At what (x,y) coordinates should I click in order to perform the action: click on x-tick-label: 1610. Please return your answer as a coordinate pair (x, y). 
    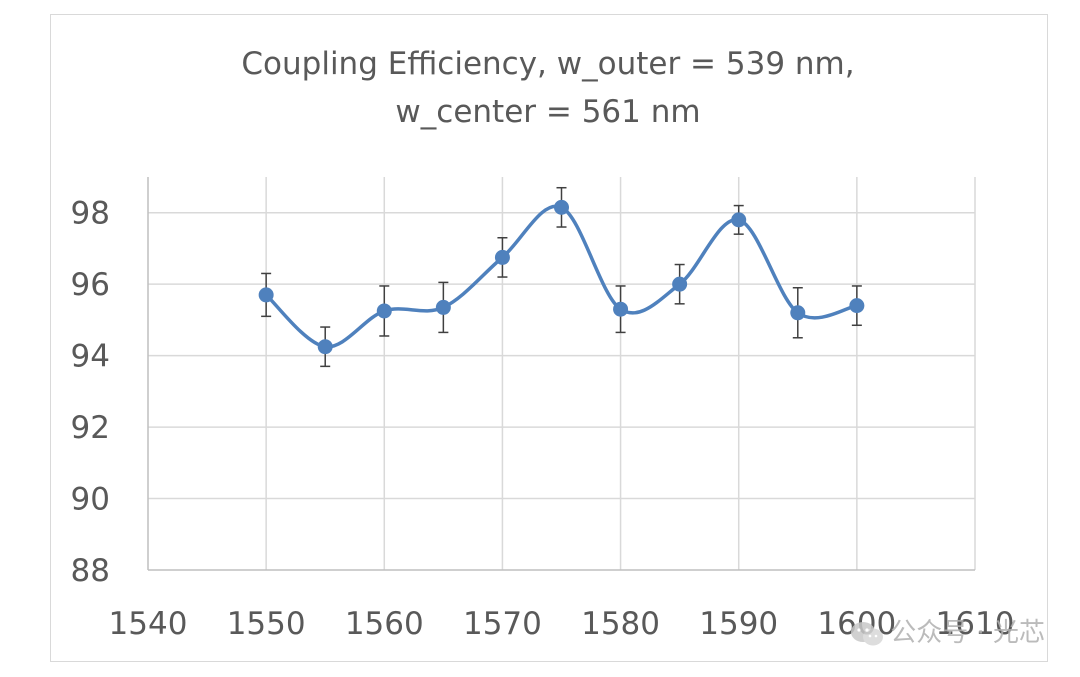
    Looking at the image, I should click on (975, 624).